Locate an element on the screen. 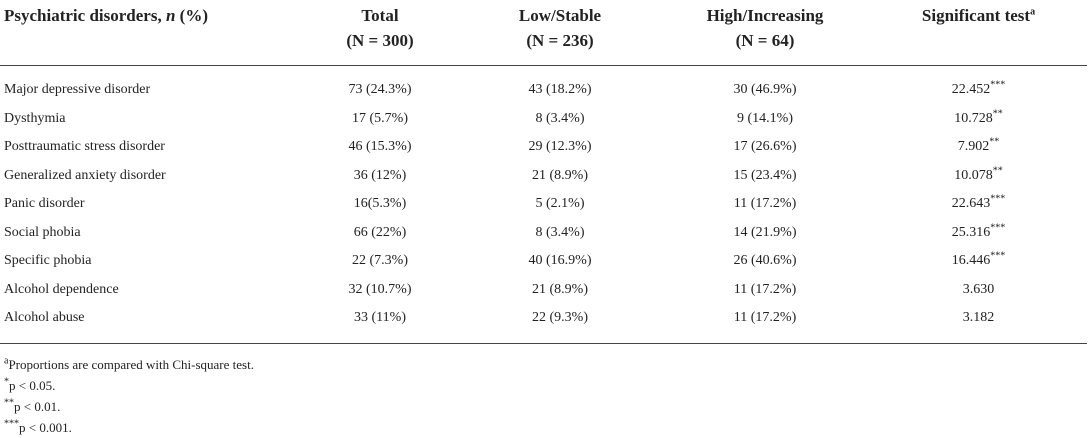 This screenshot has height=438, width=1091. test-statistic: 25.316 is located at coordinates (971, 232).